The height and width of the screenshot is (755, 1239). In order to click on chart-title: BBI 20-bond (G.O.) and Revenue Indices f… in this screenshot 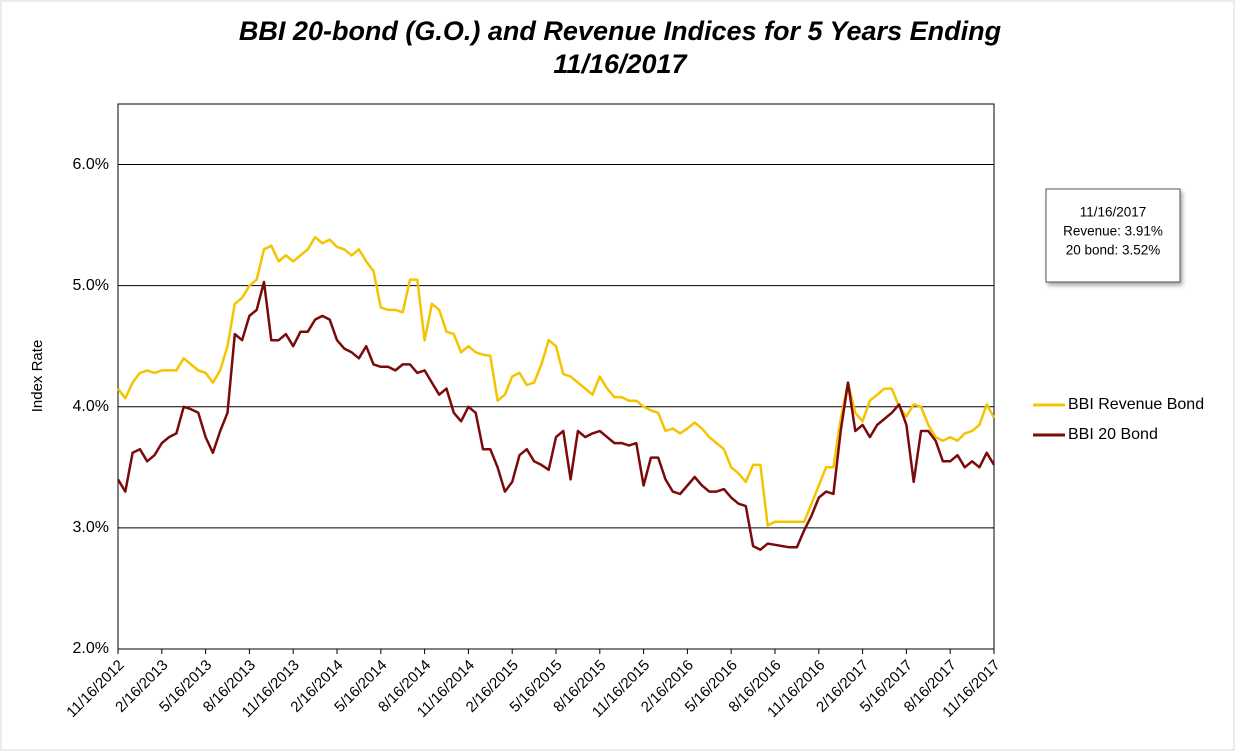, I will do `click(620, 31)`.